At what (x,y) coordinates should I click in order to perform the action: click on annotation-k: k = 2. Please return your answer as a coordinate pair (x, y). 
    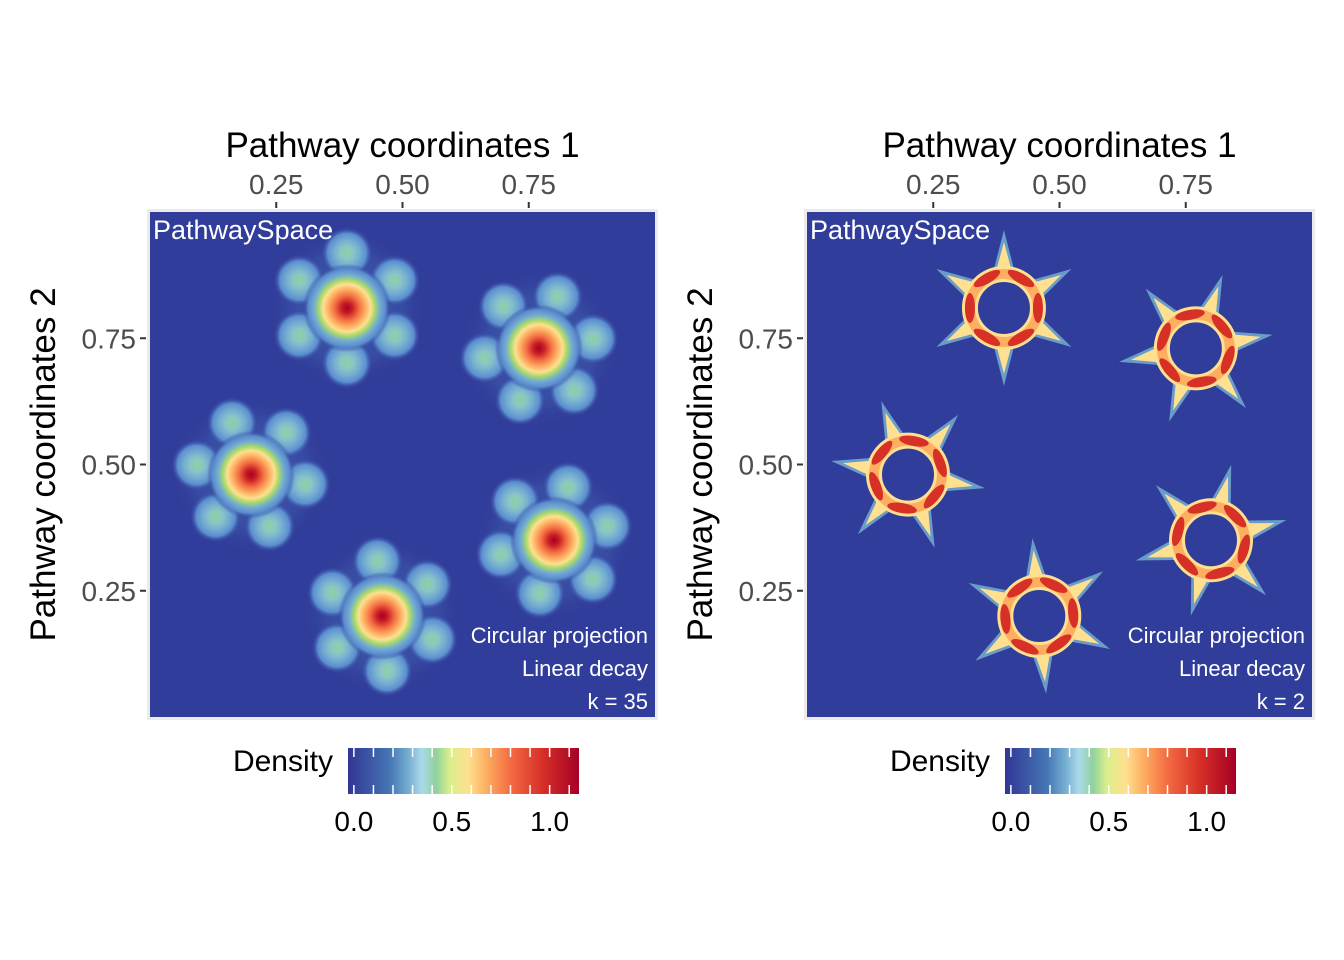
    Looking at the image, I should click on (1281, 701).